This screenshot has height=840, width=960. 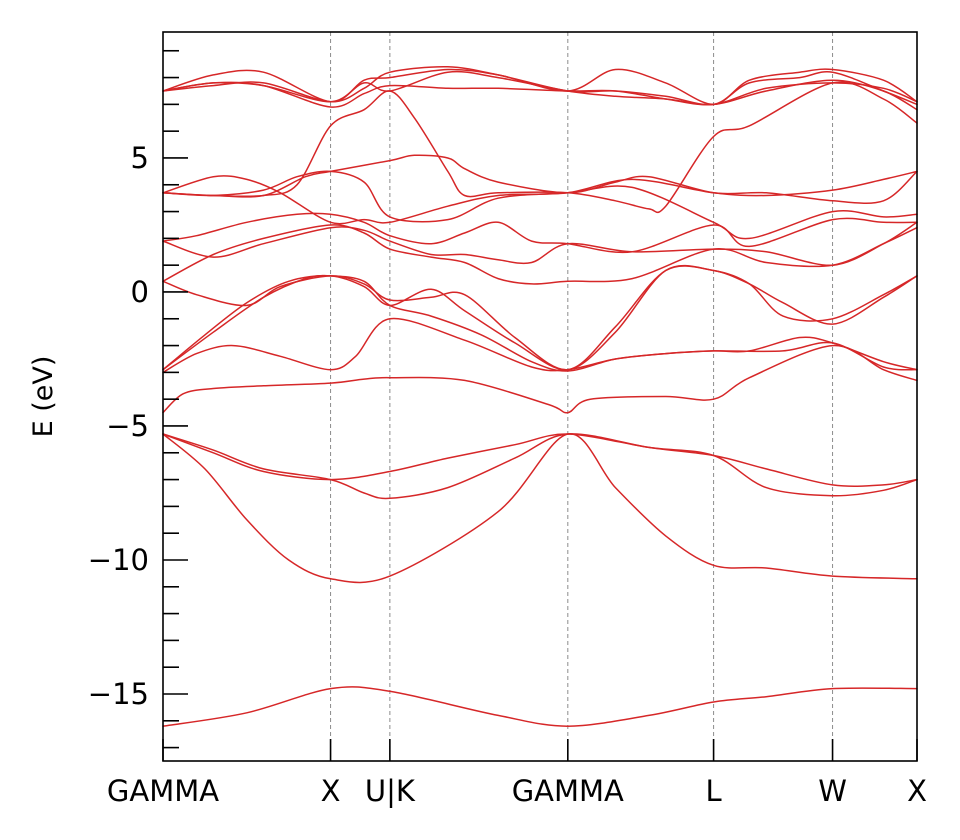 I want to click on y-tick-label: −15, so click(x=118, y=694).